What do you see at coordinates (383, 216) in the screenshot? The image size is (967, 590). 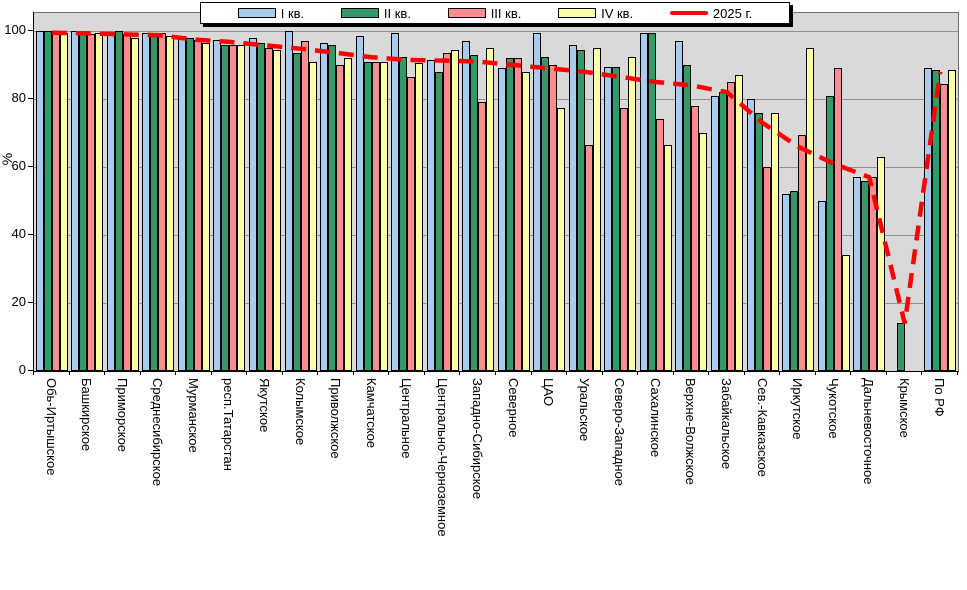 I see `bar-IV кв.-Камчатское` at bounding box center [383, 216].